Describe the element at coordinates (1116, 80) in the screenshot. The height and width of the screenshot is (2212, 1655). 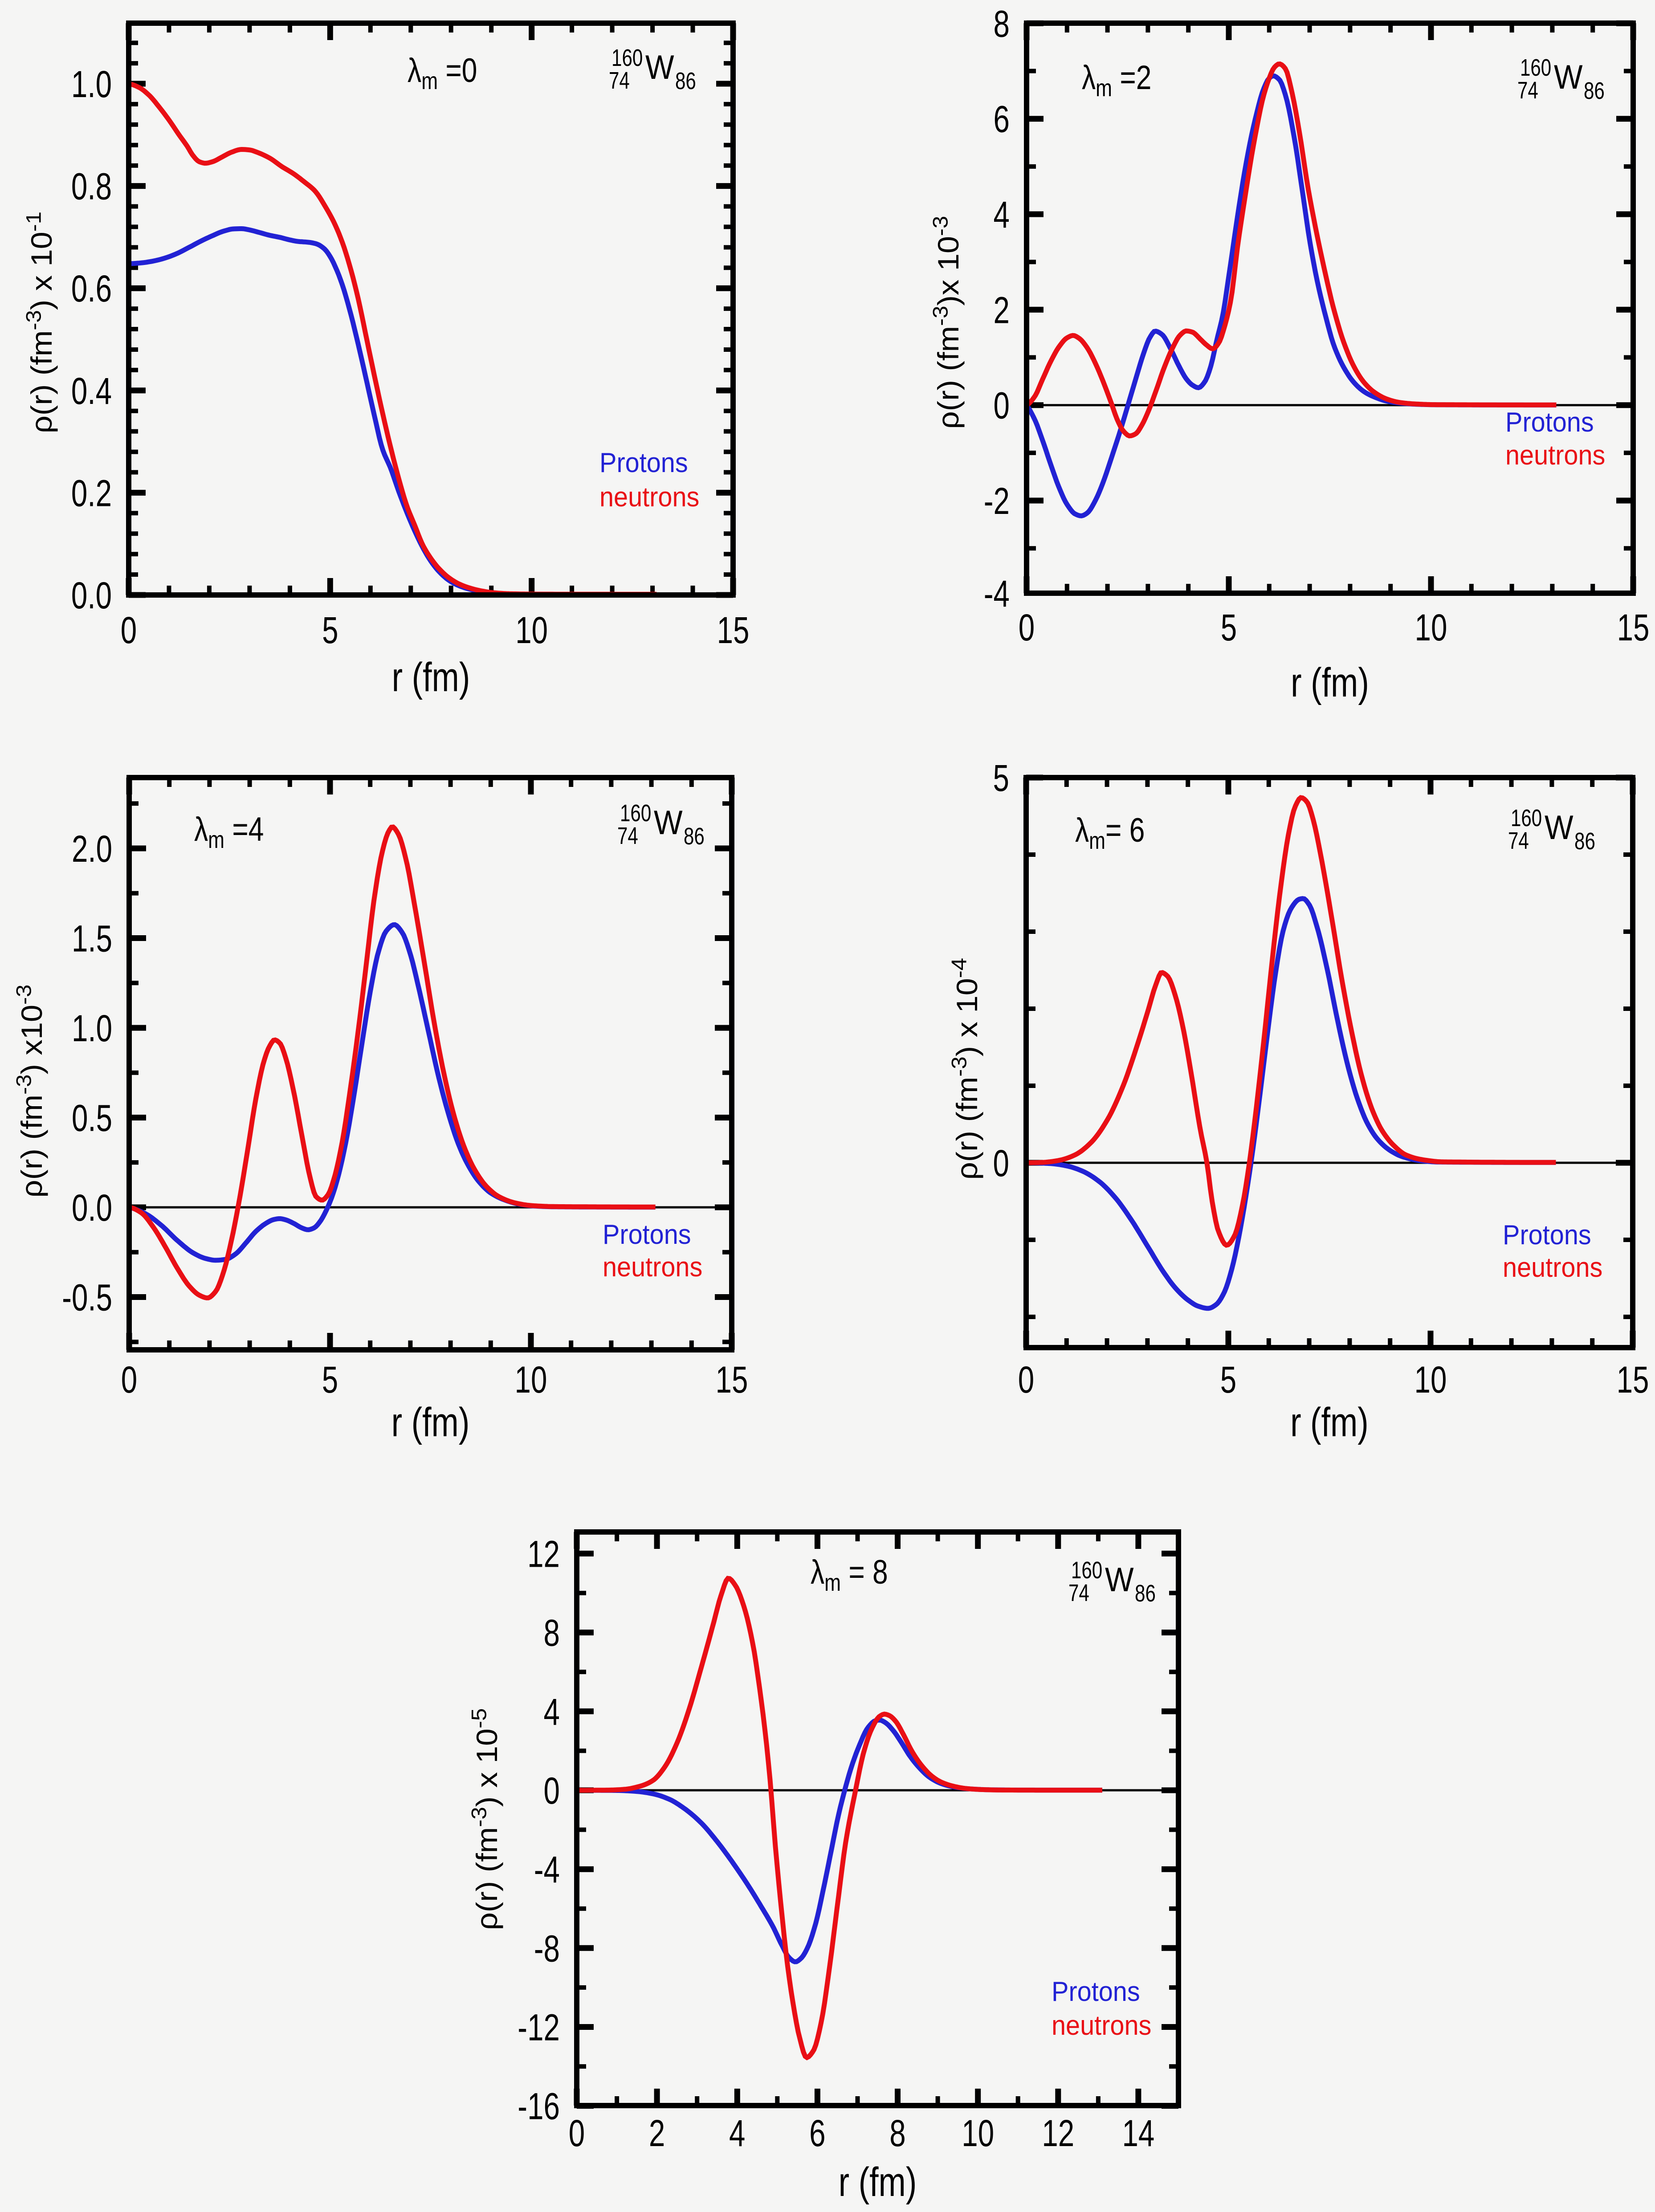
I see `svg-text: λm =2` at that location.